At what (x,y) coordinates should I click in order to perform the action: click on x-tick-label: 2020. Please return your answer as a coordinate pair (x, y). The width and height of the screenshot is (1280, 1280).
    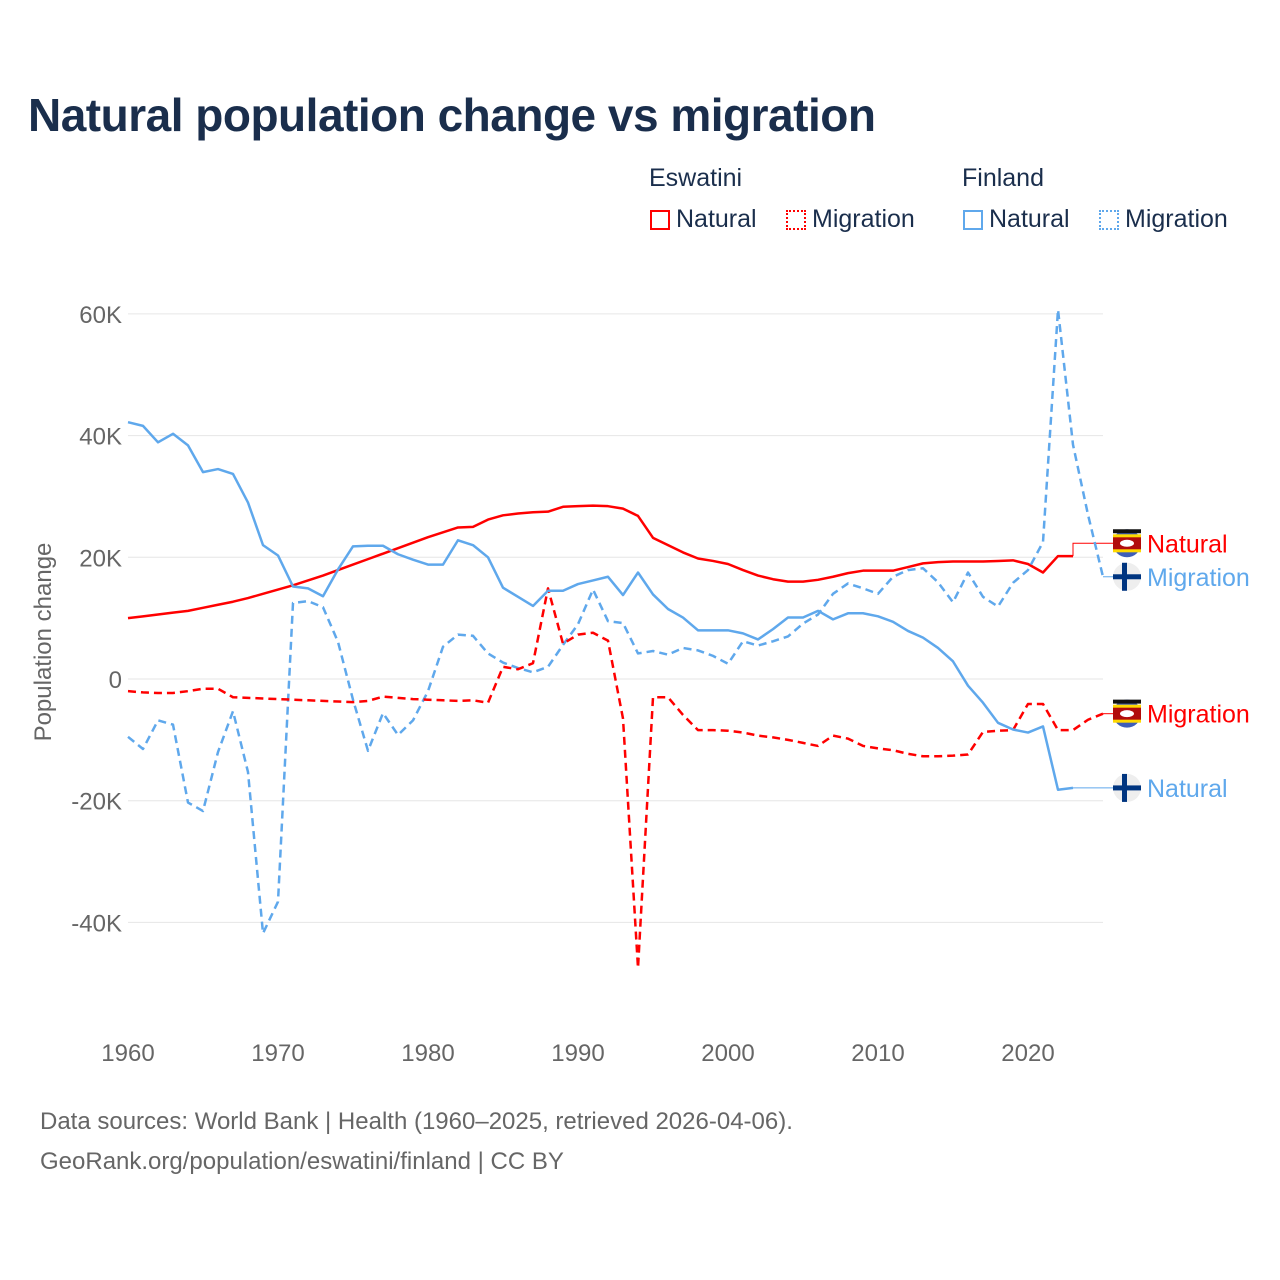
    Looking at the image, I should click on (1027, 1053).